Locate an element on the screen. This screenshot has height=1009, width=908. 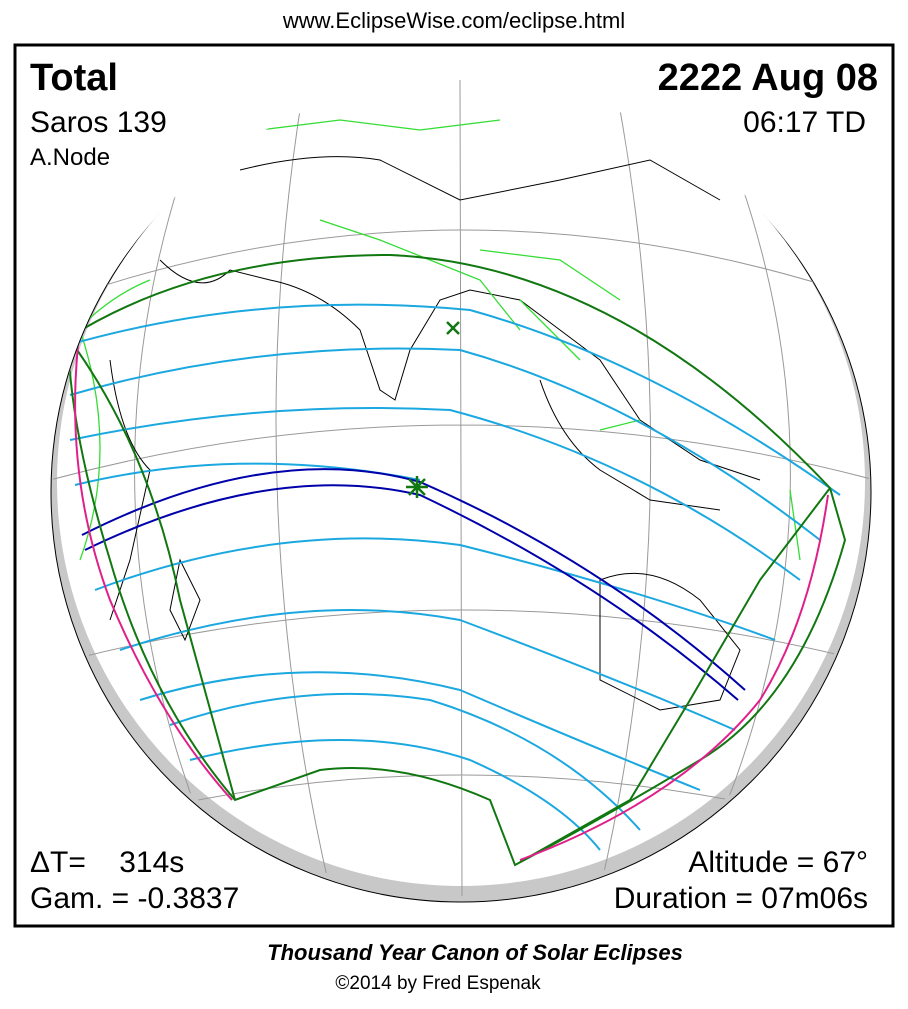
duration: Duration = 07m06s is located at coordinates (741, 898).